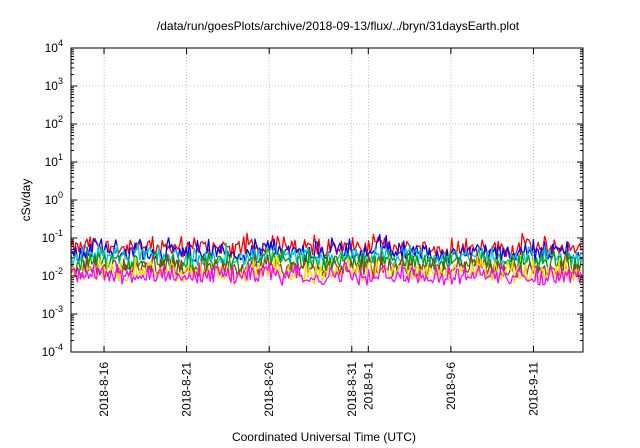 This screenshot has height=448, width=640. I want to click on y-tick-label: 10¹, so click(54, 160).